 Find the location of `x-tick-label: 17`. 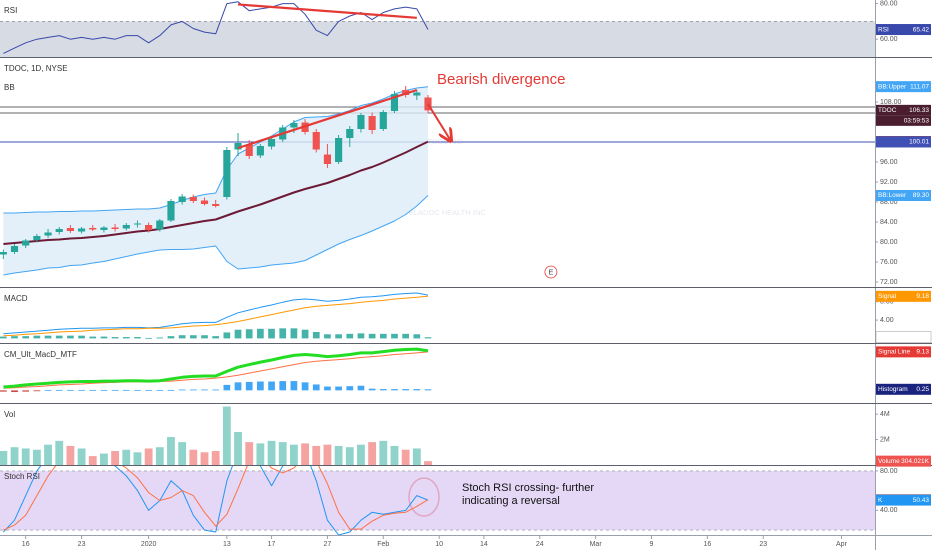

x-tick-label: 17 is located at coordinates (272, 544).